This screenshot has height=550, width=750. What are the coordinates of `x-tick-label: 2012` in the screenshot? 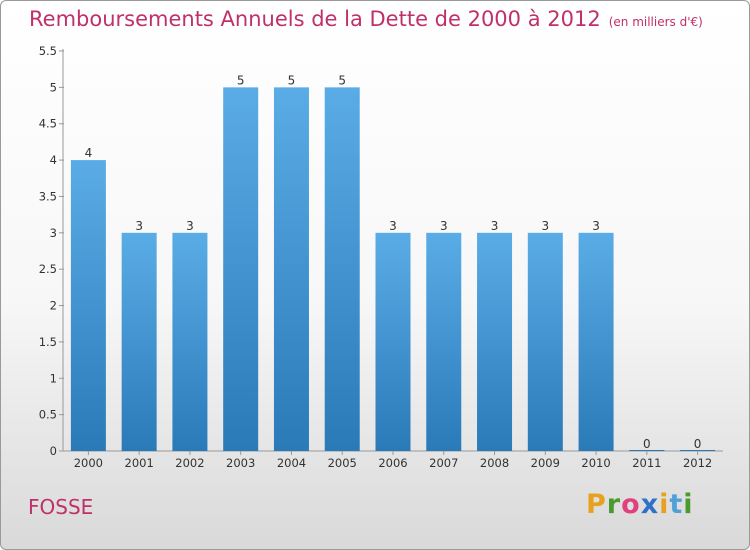 It's located at (697, 463).